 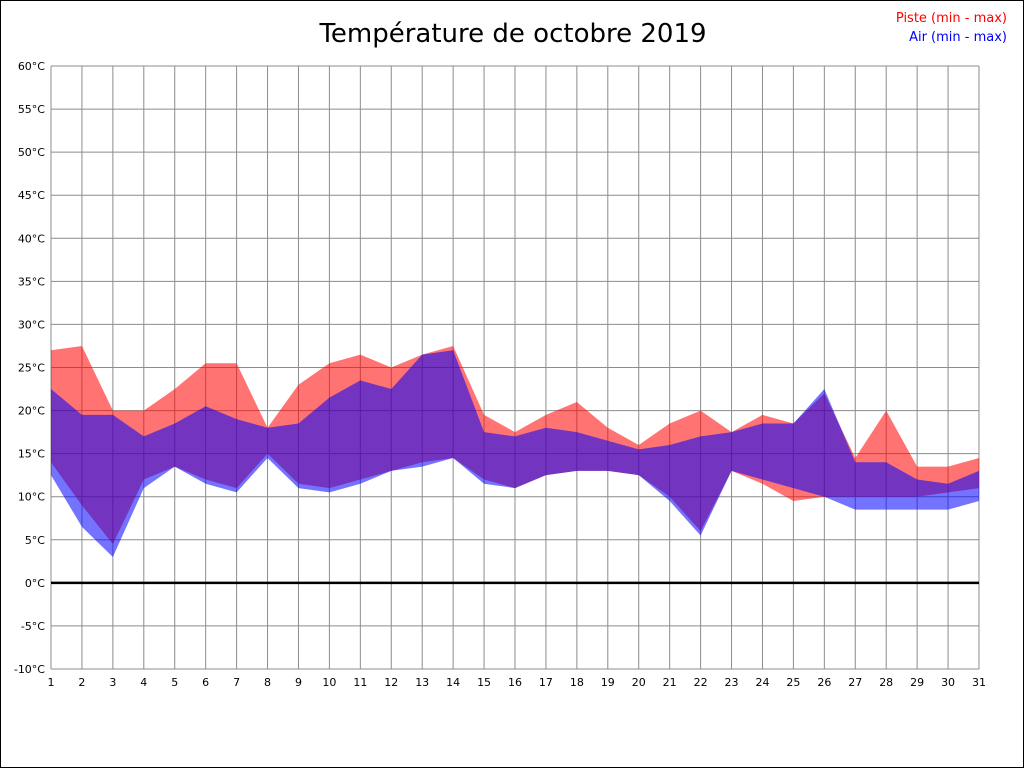 What do you see at coordinates (391, 682) in the screenshot?
I see `x-tick-label: 12` at bounding box center [391, 682].